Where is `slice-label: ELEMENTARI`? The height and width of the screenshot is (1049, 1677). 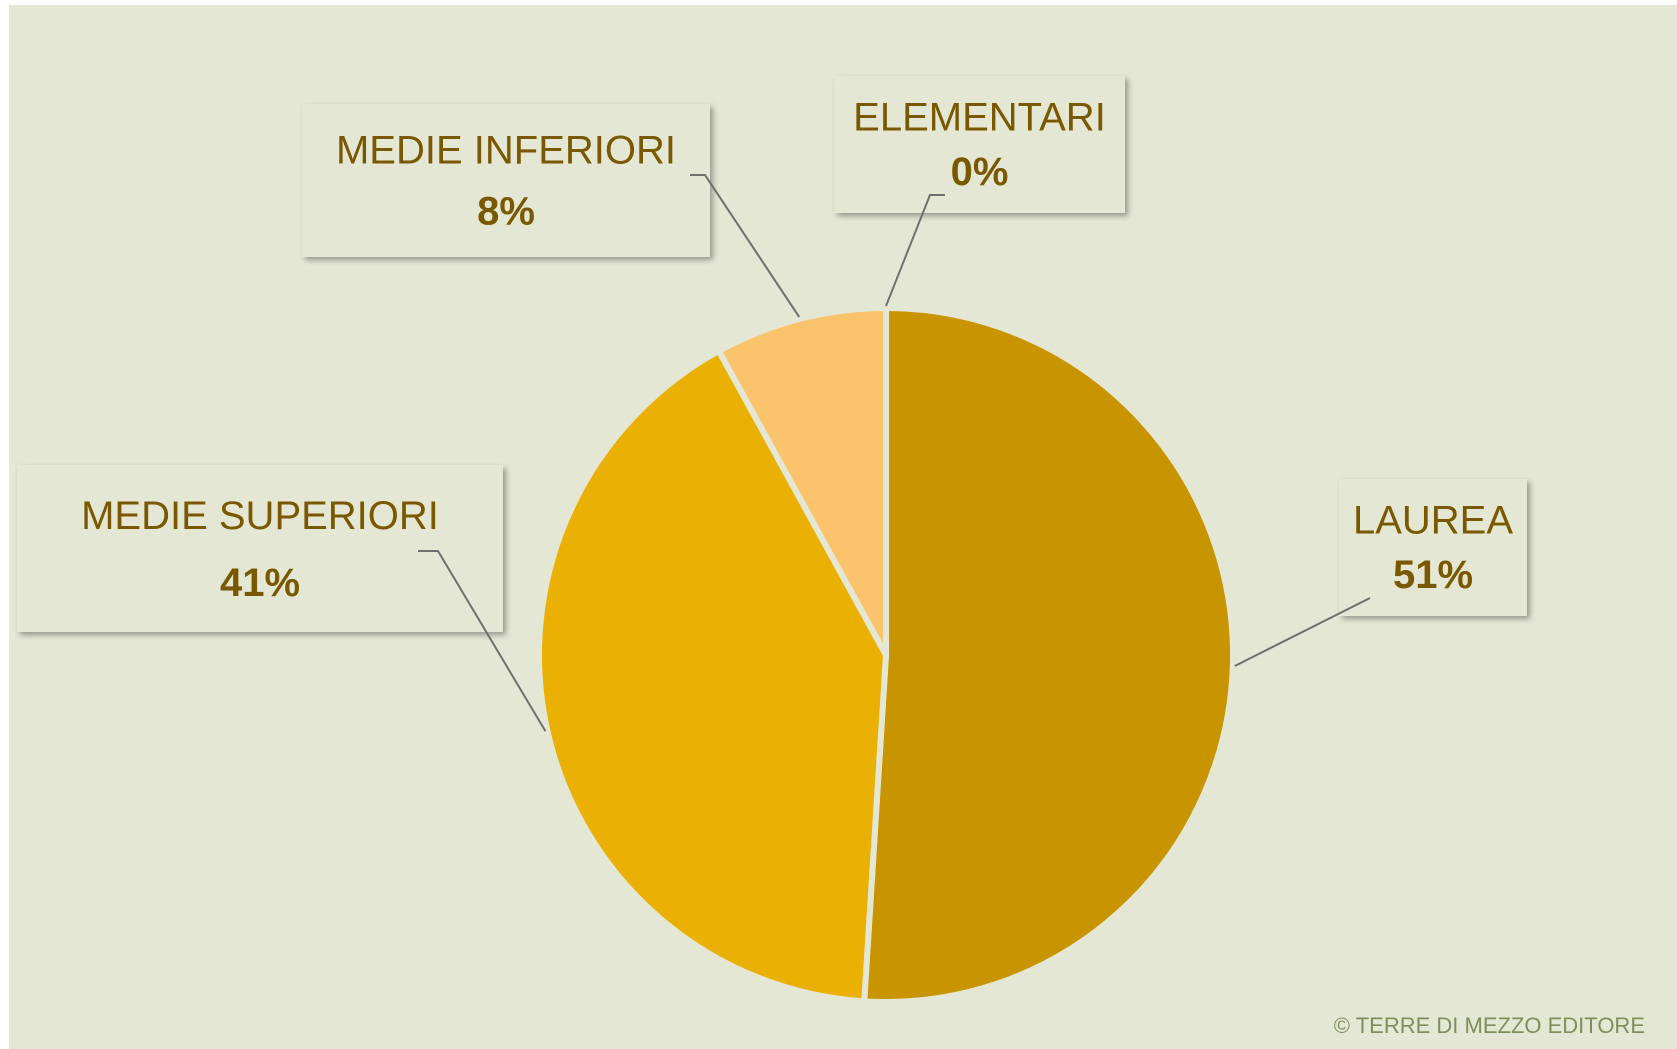 slice-label: ELEMENTARI is located at coordinates (979, 117).